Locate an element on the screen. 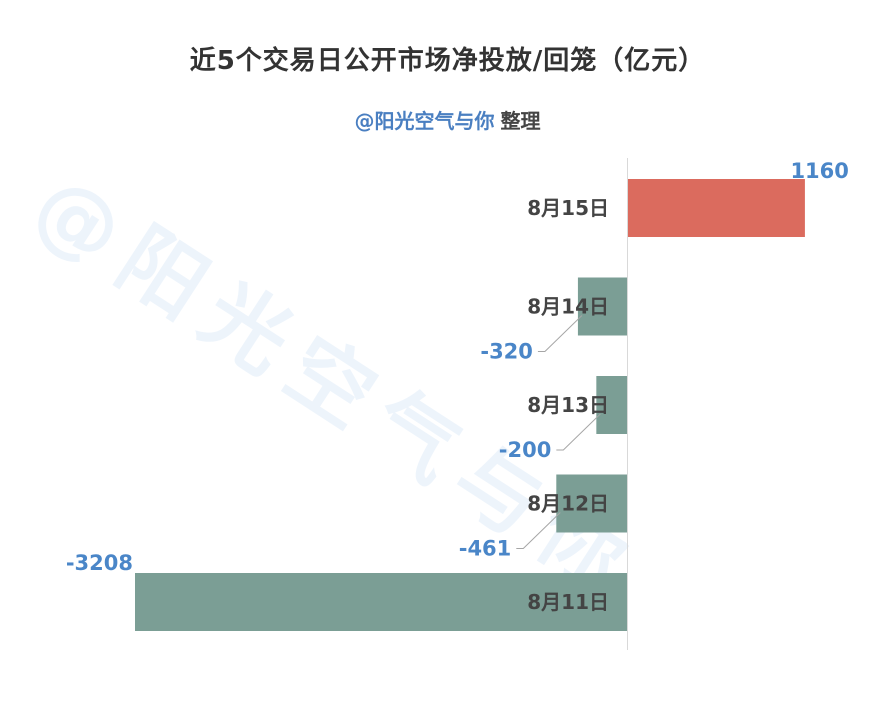  category-label: 8月15日 is located at coordinates (568, 208).